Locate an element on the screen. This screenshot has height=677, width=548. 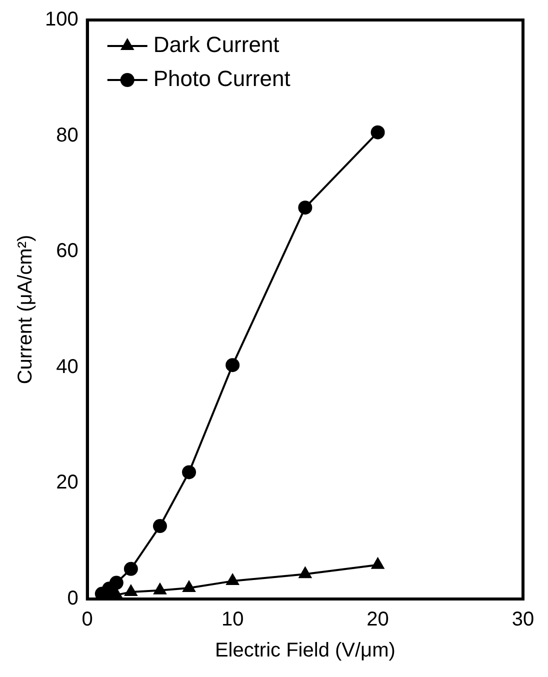
y-tick-label: 20 is located at coordinates (67, 483).